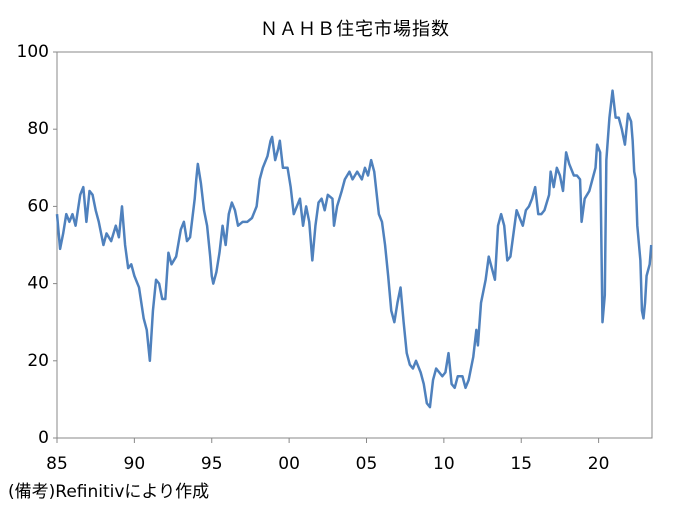  Describe the element at coordinates (135, 464) in the screenshot. I see `x-tick-label: 90` at that location.